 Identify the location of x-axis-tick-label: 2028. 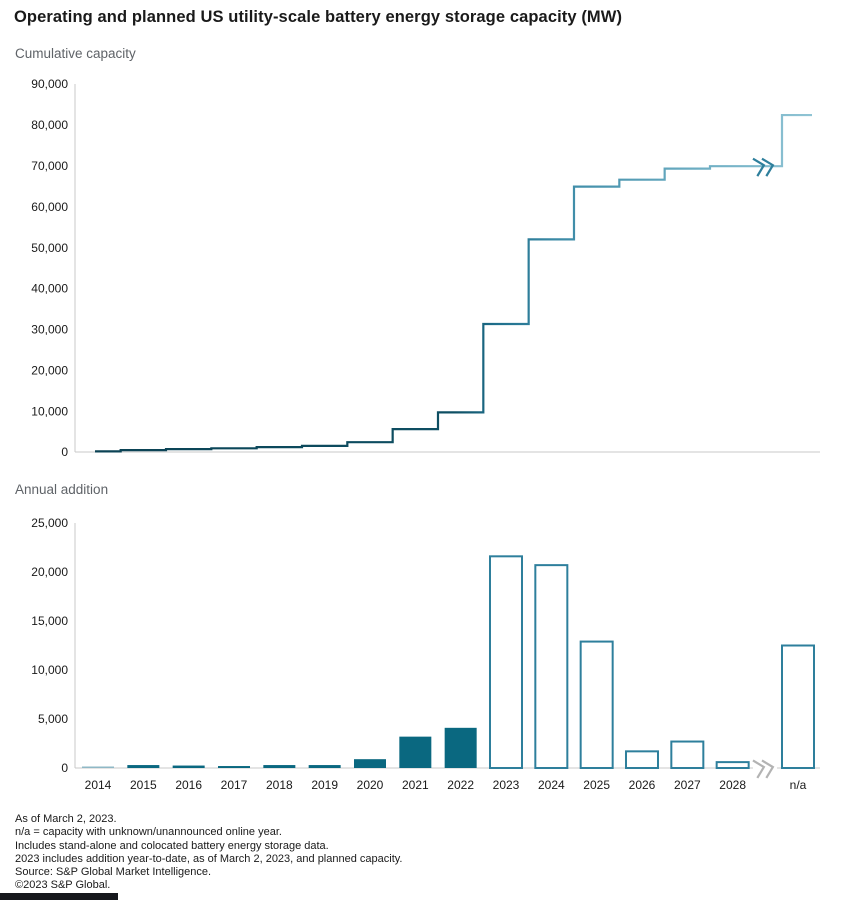
(732, 785).